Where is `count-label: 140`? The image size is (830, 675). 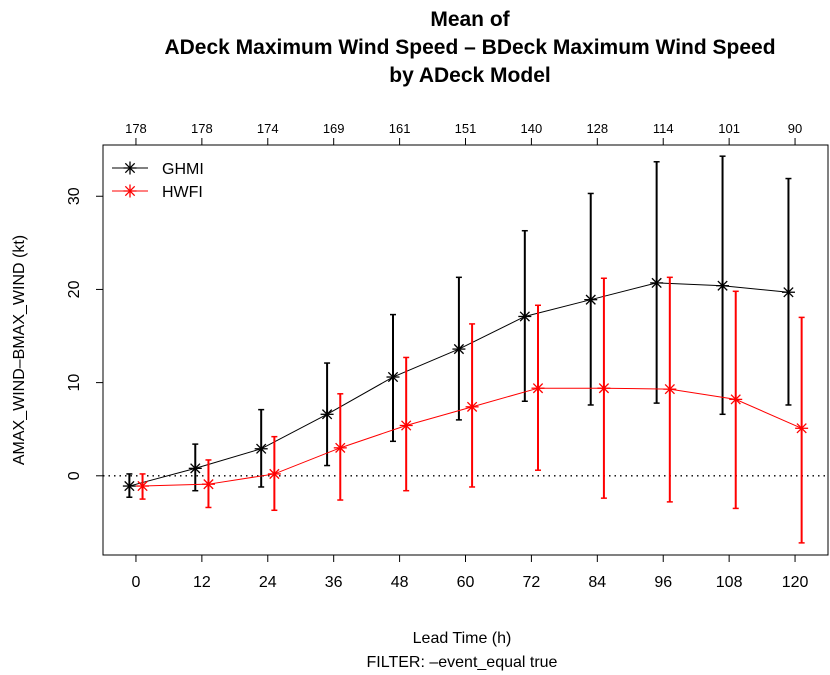
count-label: 140 is located at coordinates (532, 128).